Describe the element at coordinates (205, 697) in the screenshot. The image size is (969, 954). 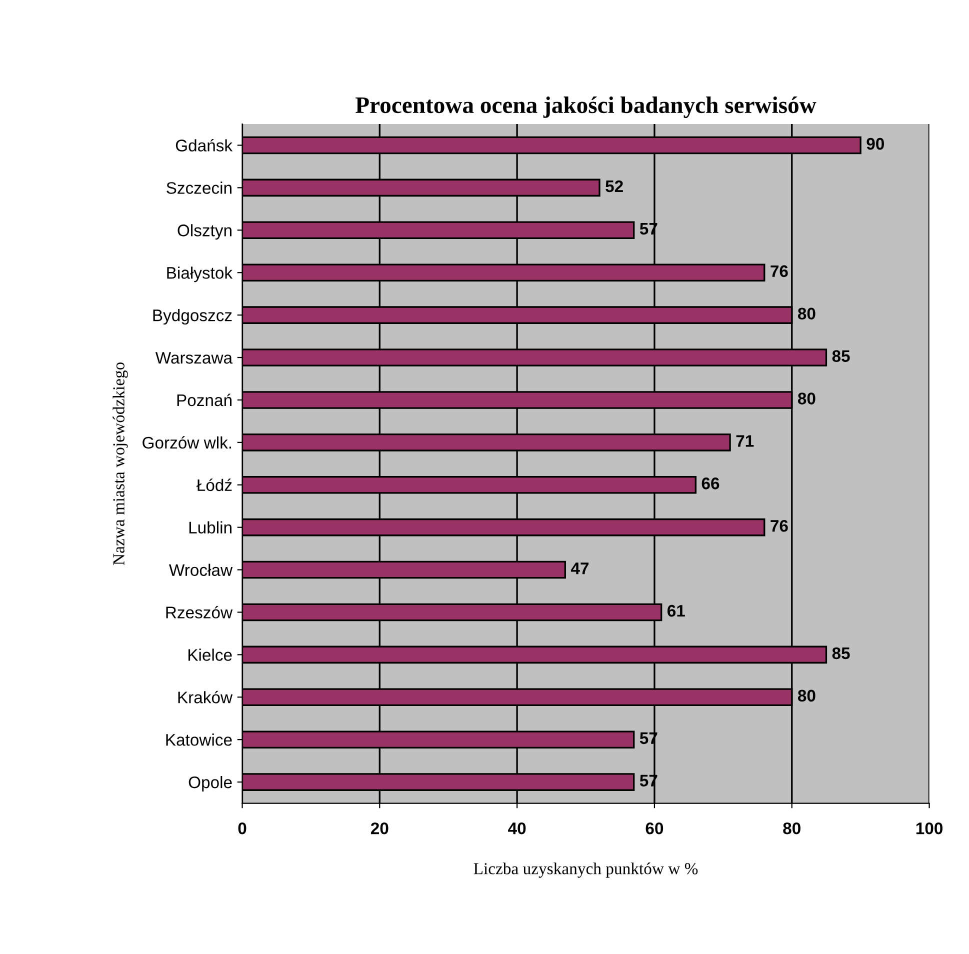
I see `y-tick-label: Kraków` at that location.